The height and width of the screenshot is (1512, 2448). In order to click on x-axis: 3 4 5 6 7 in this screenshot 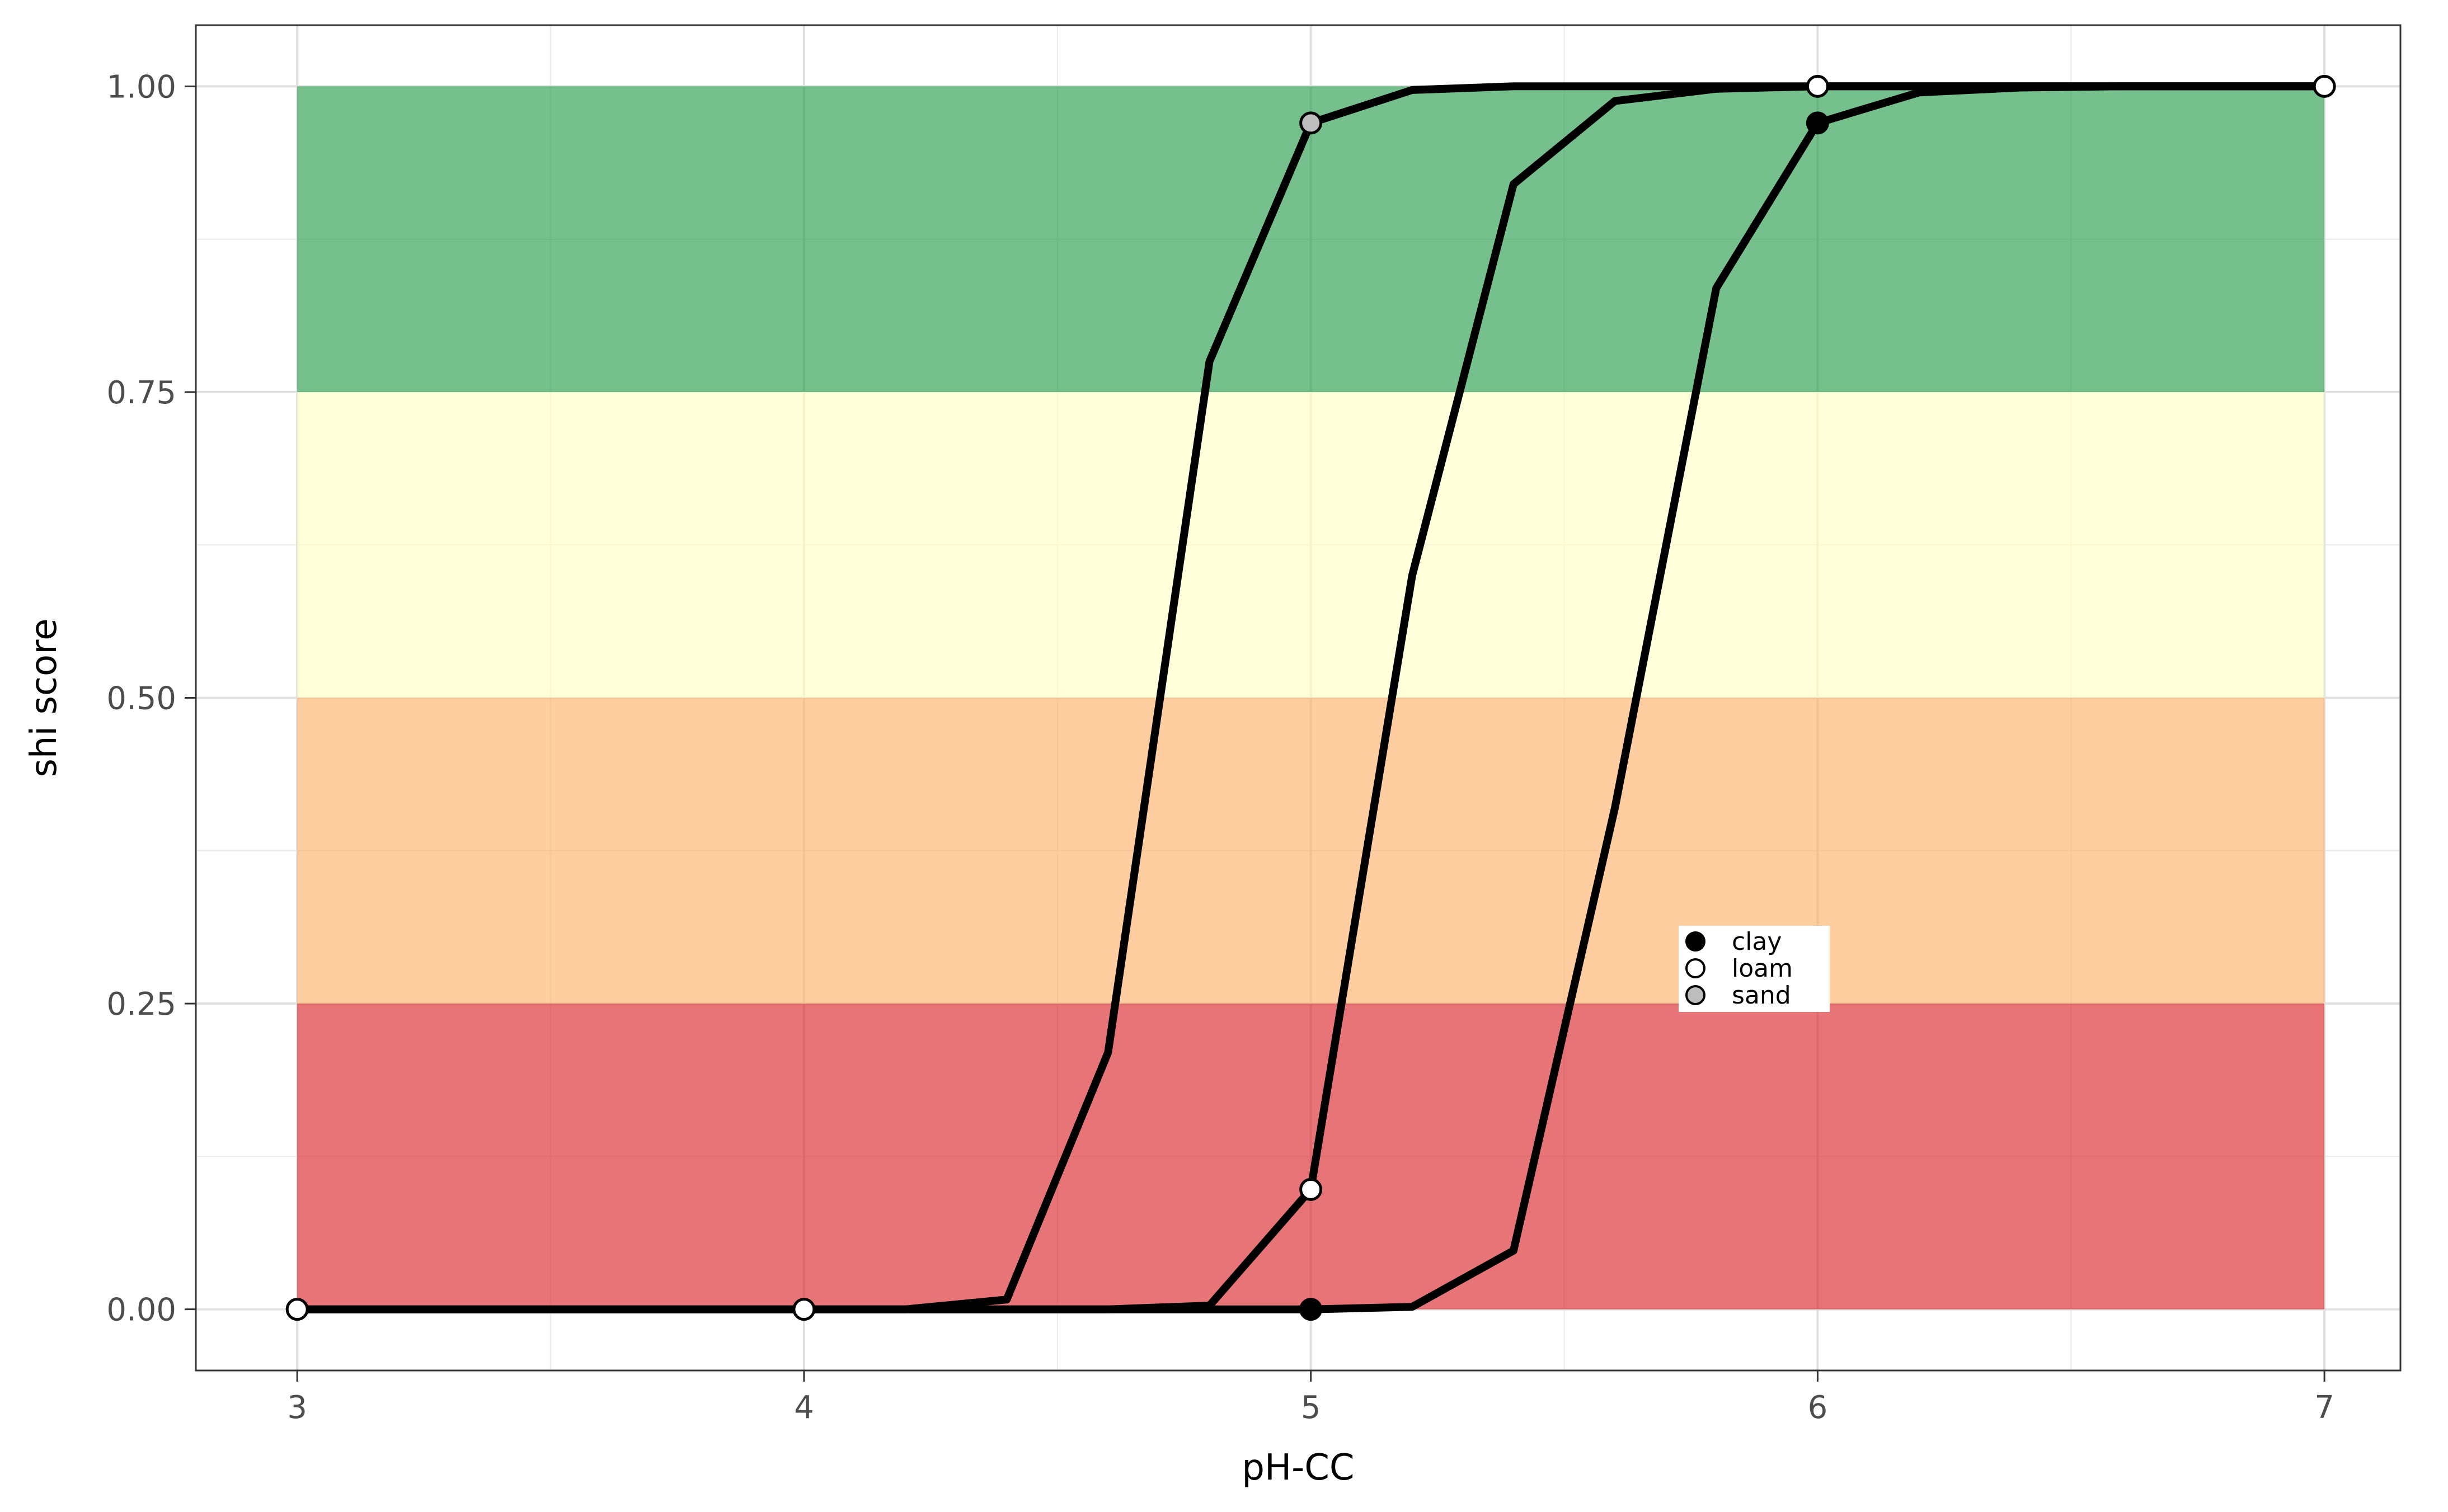, I will do `click(1310, 1398)`.